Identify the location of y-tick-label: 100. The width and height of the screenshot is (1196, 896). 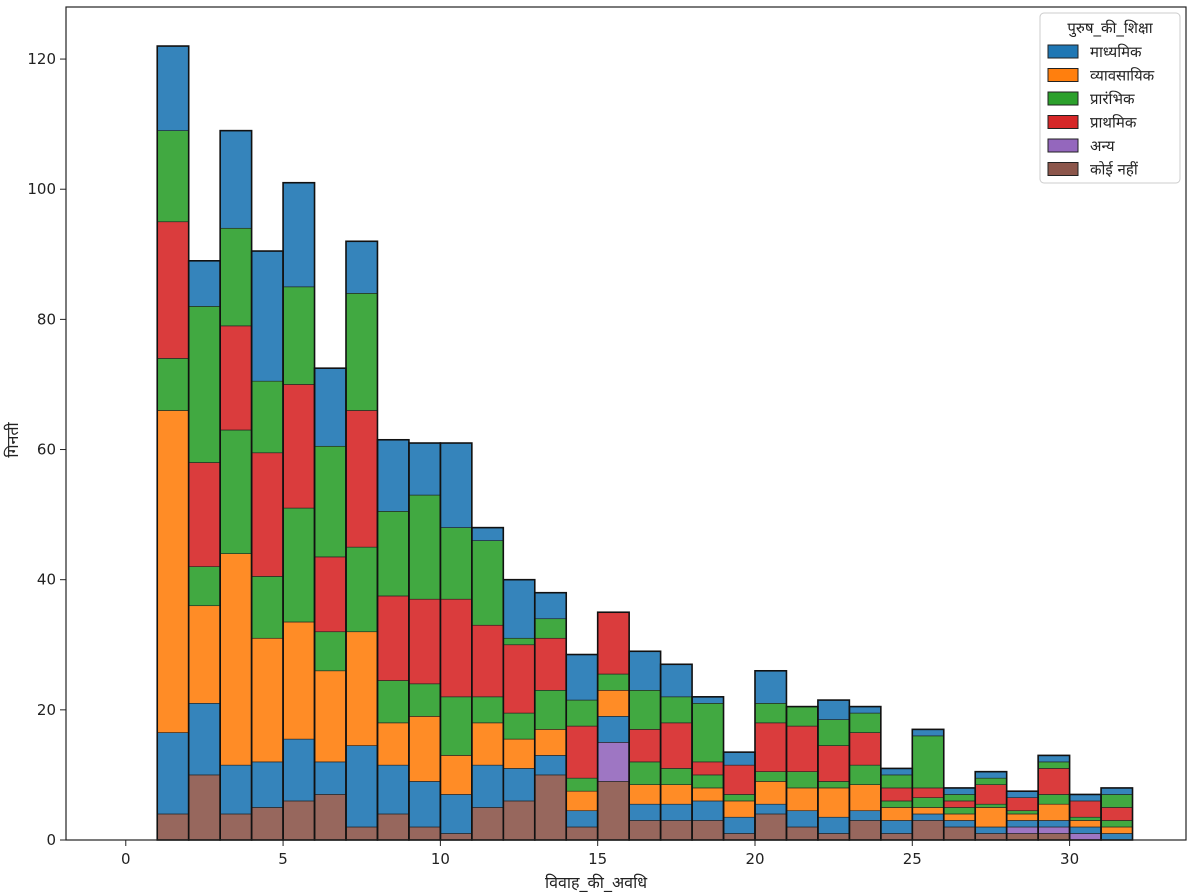
(41, 189).